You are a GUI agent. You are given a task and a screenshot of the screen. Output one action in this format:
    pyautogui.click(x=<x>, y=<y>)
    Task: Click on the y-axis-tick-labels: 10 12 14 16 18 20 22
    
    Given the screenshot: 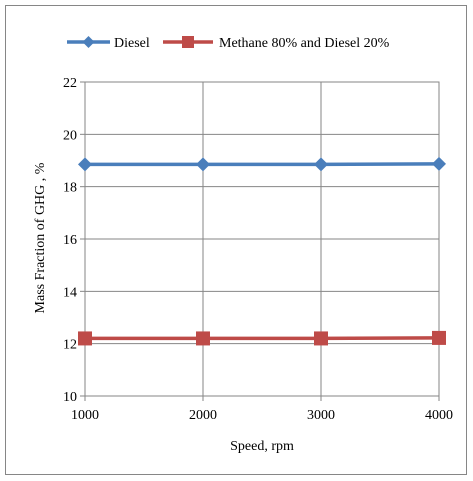 What is the action you would take?
    pyautogui.click(x=74, y=240)
    